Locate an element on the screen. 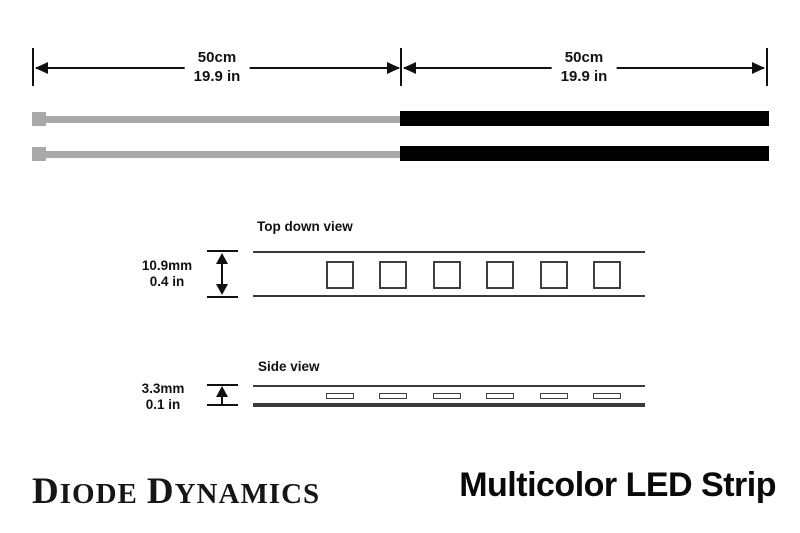  height-dim-cap-bottom is located at coordinates (222, 297).